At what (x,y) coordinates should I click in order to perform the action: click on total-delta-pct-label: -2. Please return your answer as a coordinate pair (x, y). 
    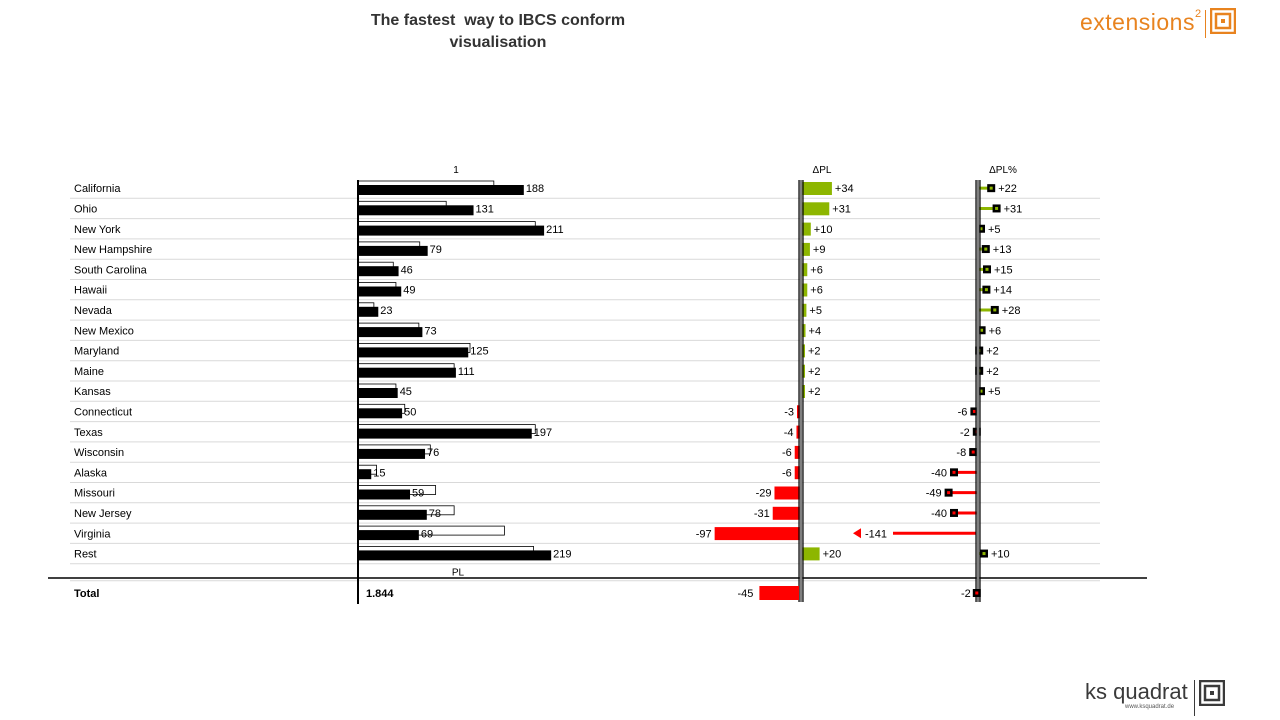
    Looking at the image, I should click on (966, 594).